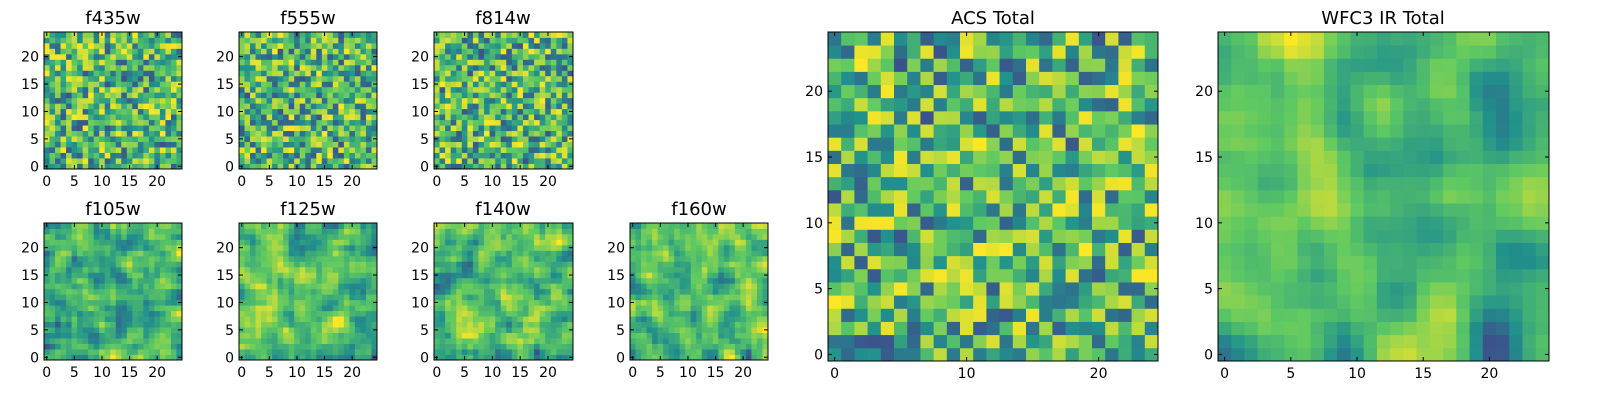 The height and width of the screenshot is (400, 1600). What do you see at coordinates (632, 373) in the screenshot?
I see `x-tick-label: 0` at bounding box center [632, 373].